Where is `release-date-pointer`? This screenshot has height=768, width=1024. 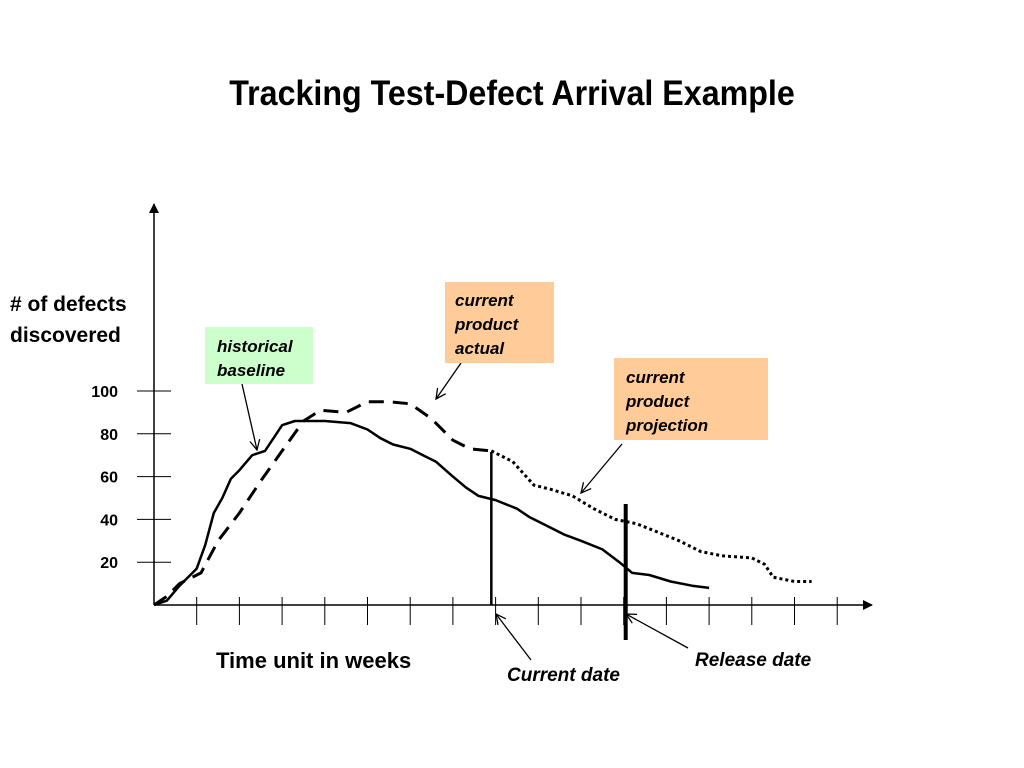
release-date-pointer is located at coordinates (657, 631).